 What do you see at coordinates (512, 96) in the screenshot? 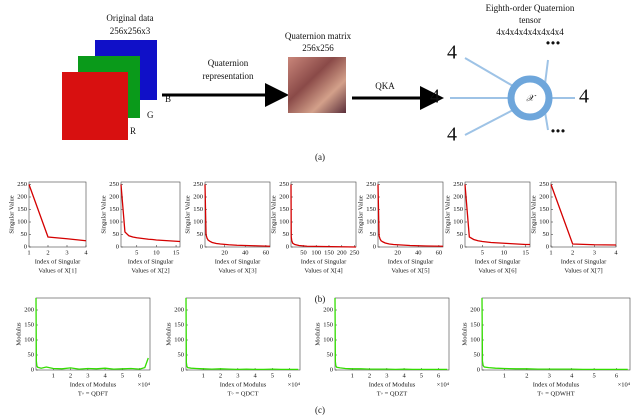
I see `tensor-edges` at bounding box center [512, 96].